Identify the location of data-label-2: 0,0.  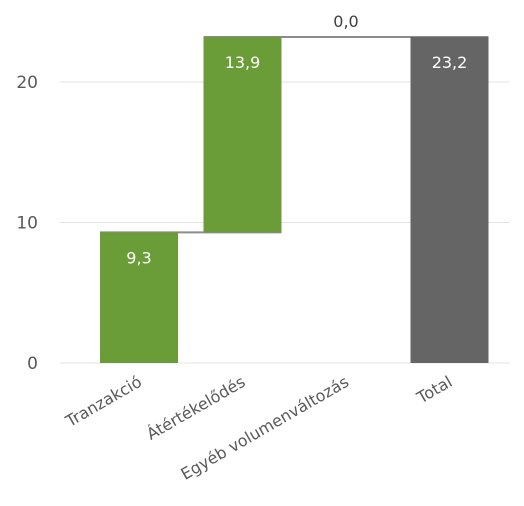
(345, 21).